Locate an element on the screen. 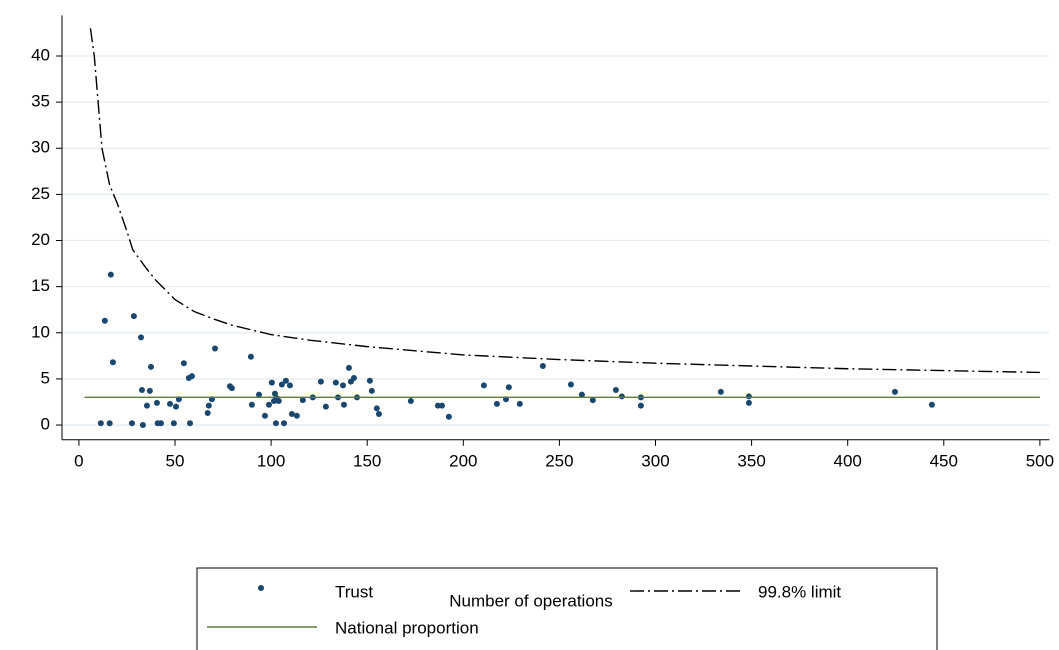 The width and height of the screenshot is (1059, 650). legend-label: National proportion is located at coordinates (407, 627).